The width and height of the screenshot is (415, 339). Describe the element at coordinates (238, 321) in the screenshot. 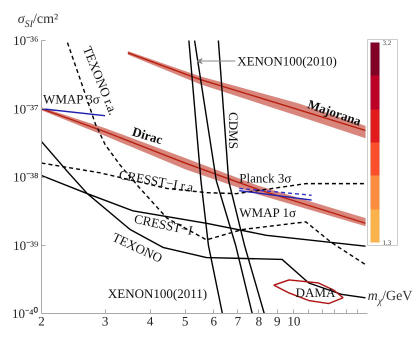

I see `x-tick-label: 7` at that location.